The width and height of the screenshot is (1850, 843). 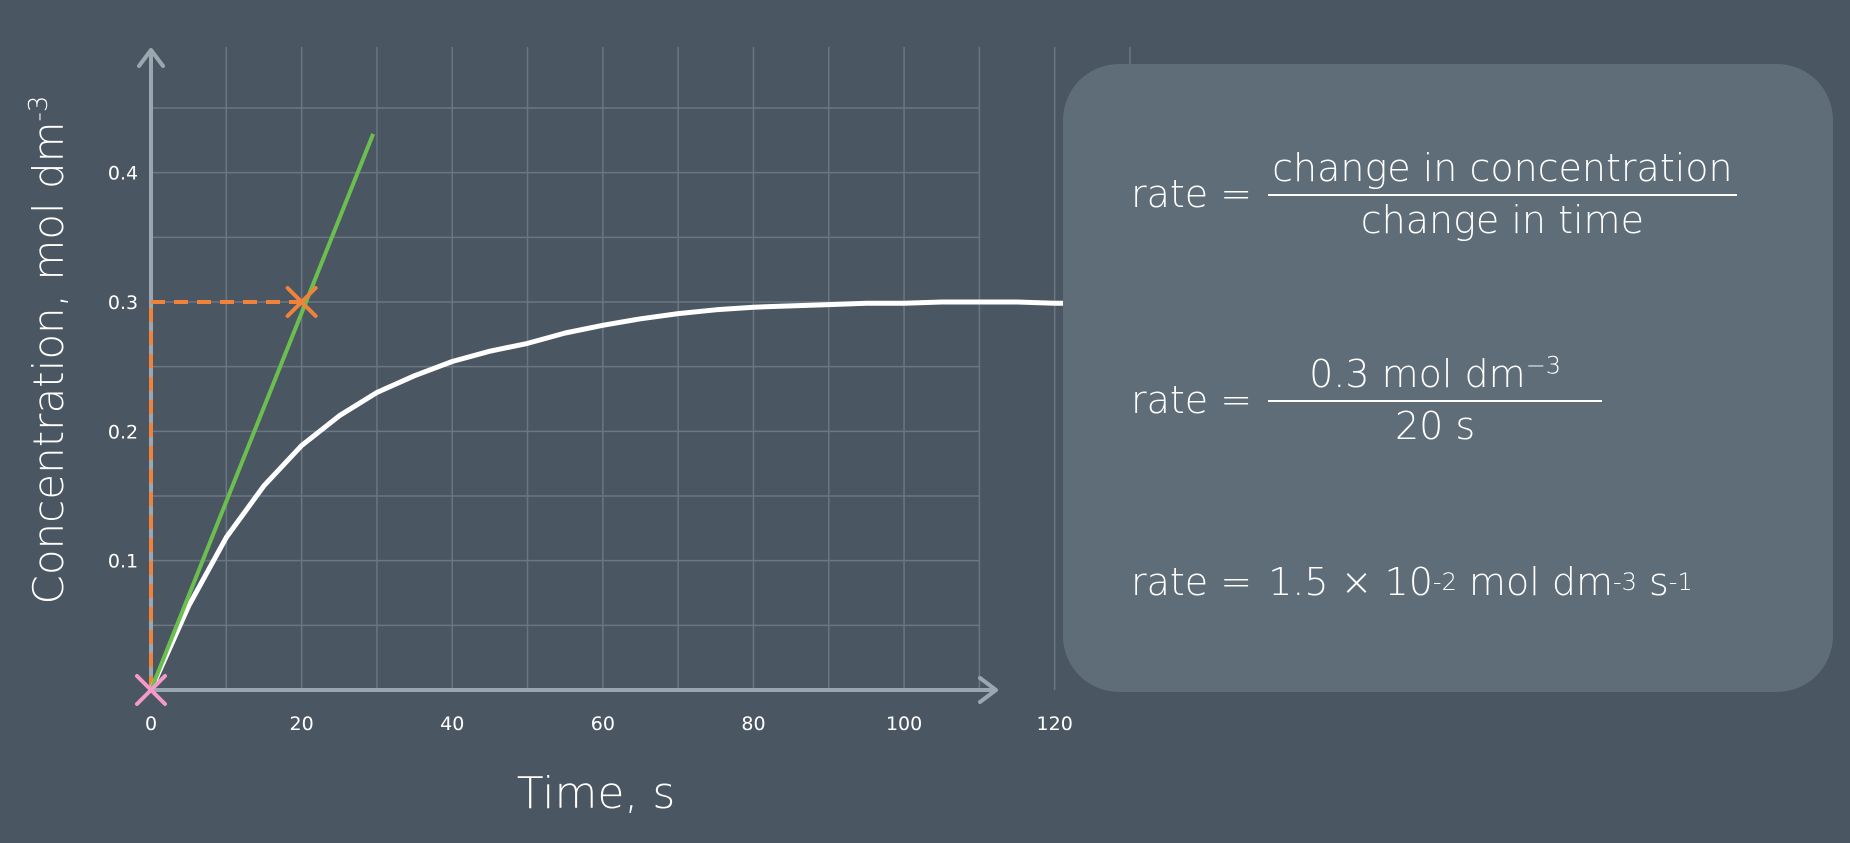 What do you see at coordinates (1192, 400) in the screenshot?
I see `eq2-lhs: rate =` at bounding box center [1192, 400].